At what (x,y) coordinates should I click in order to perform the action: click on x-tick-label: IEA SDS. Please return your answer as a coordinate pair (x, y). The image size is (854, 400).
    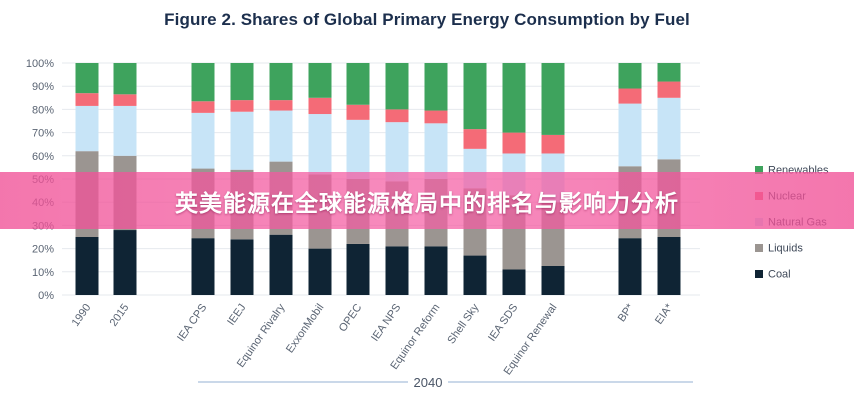
    Looking at the image, I should click on (503, 323).